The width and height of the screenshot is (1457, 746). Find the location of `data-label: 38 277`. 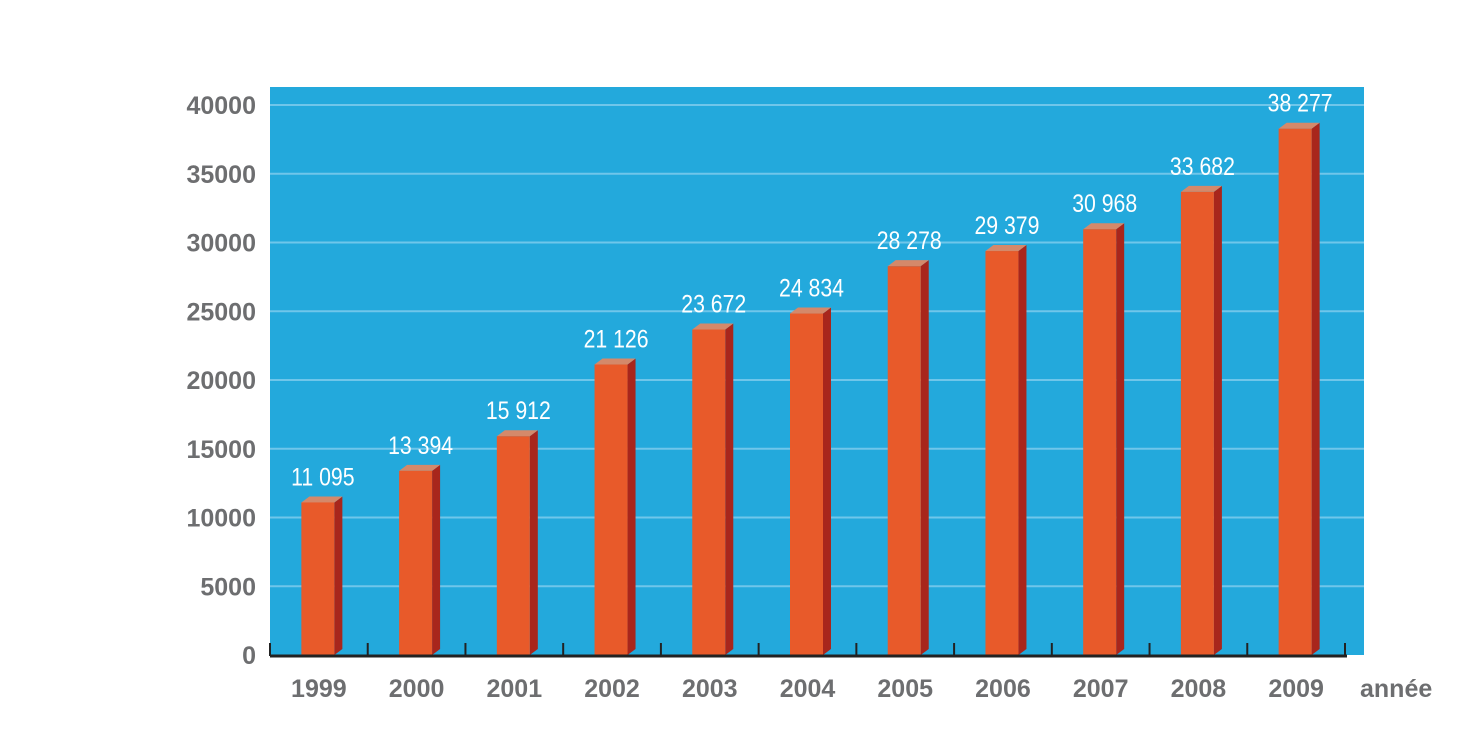

data-label: 38 277 is located at coordinates (1300, 103).